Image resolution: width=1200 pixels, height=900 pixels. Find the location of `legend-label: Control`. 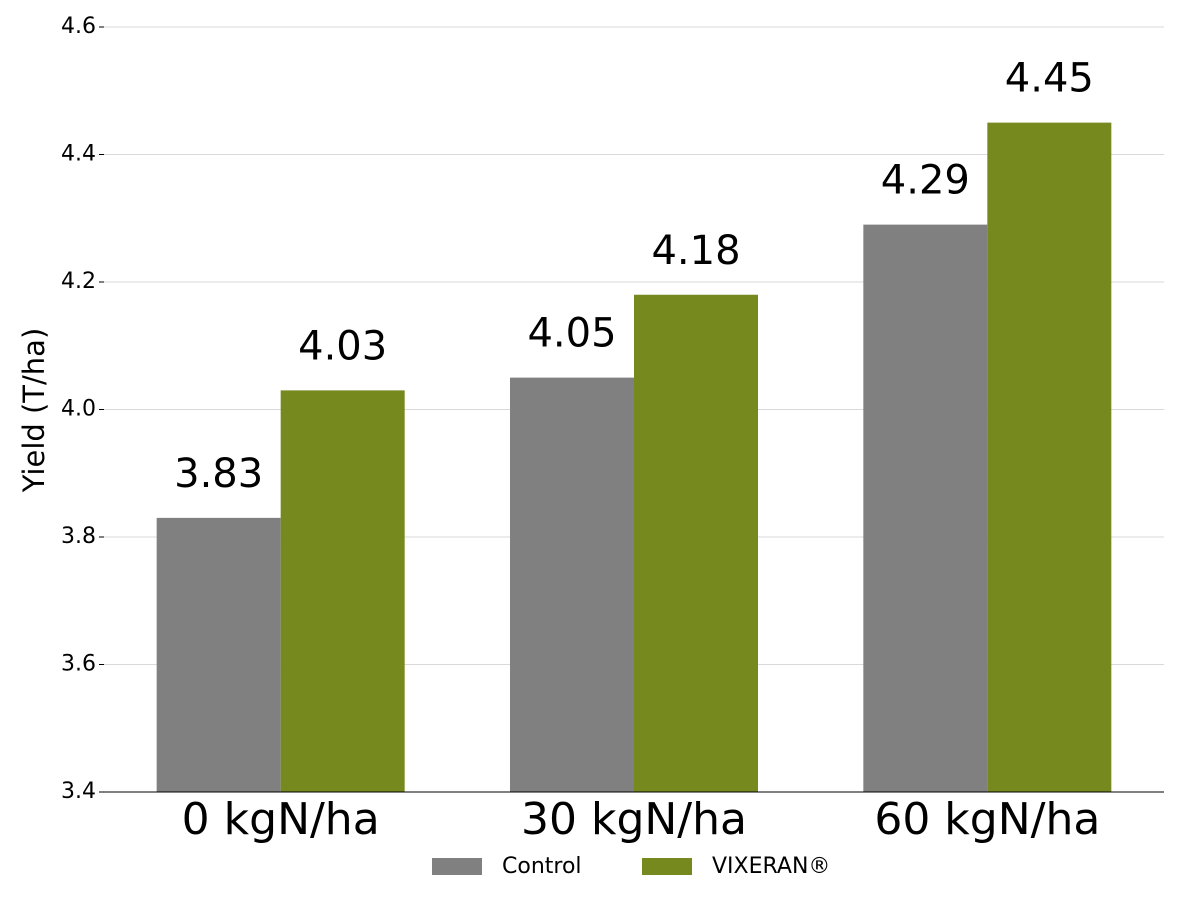

legend-label: Control is located at coordinates (542, 866).